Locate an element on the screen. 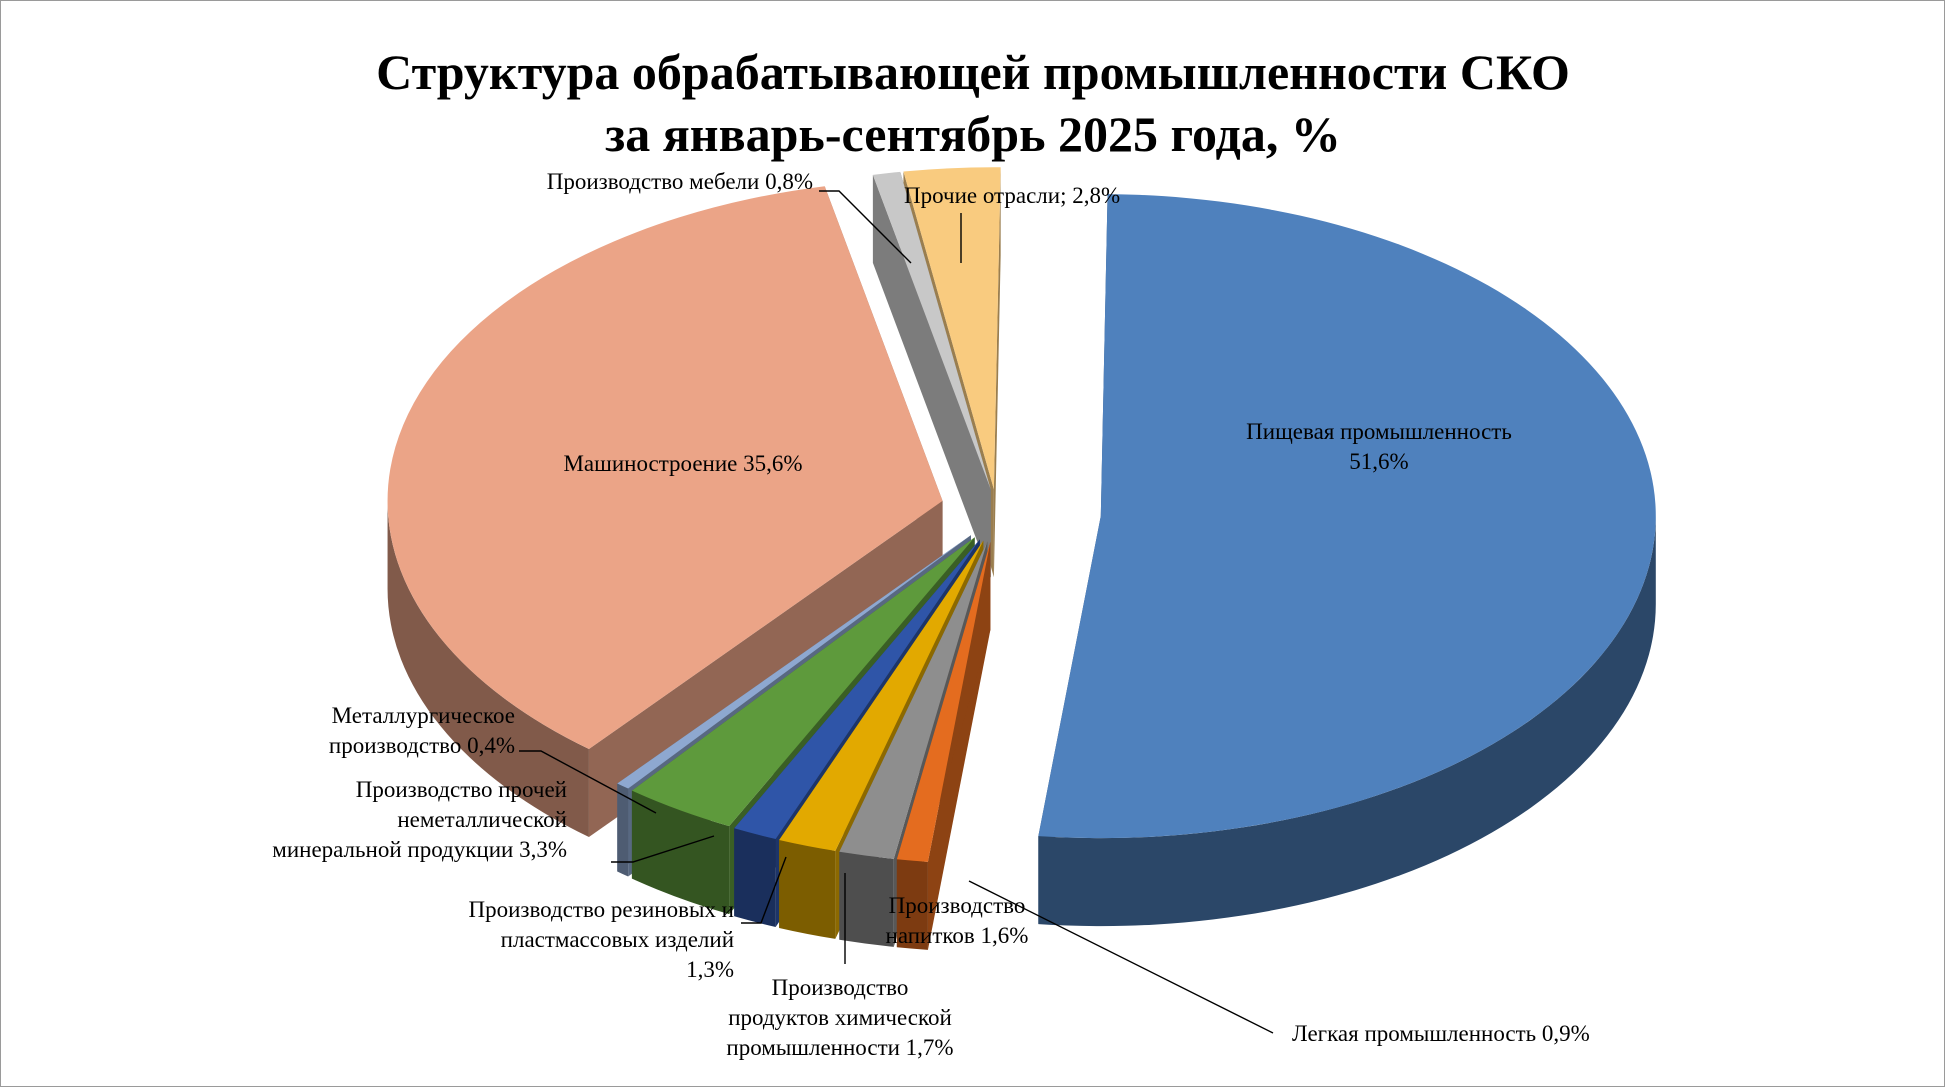 This screenshot has width=1945, height=1088. slice-label-line: Производство мебели 0,8% is located at coordinates (680, 181).